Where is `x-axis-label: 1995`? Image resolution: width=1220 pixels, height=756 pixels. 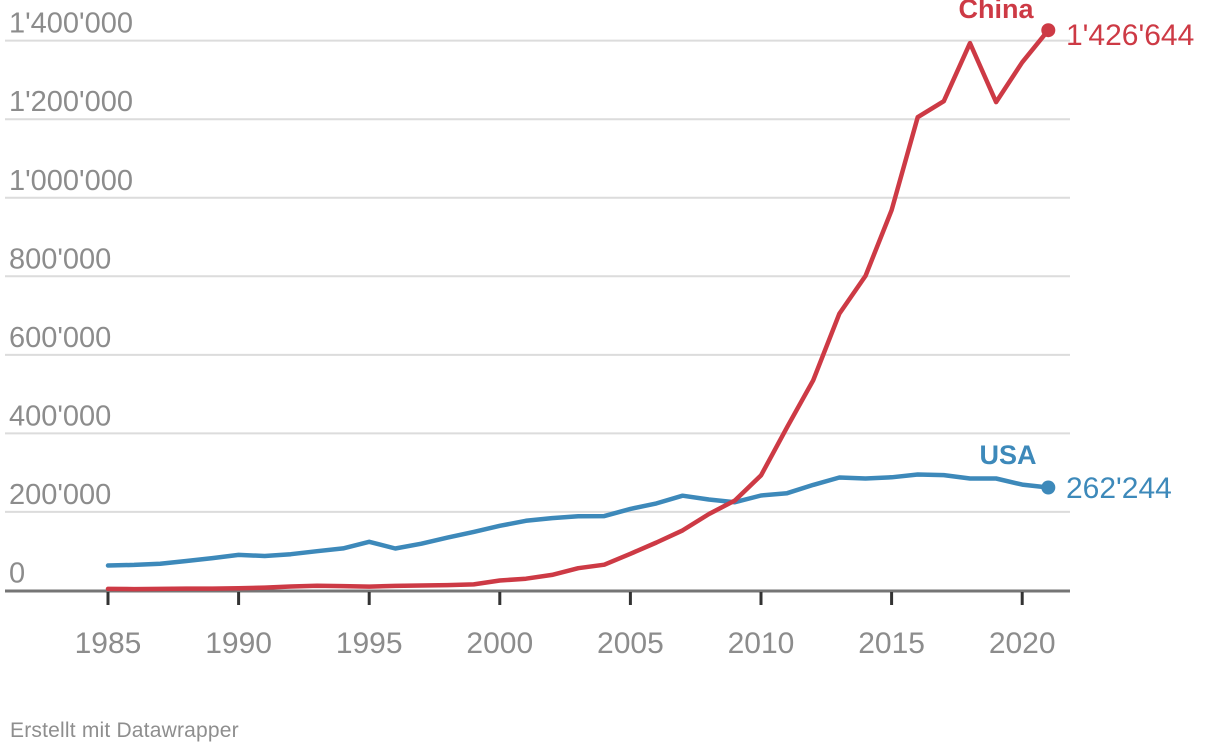
x-axis-label: 1995 is located at coordinates (369, 643).